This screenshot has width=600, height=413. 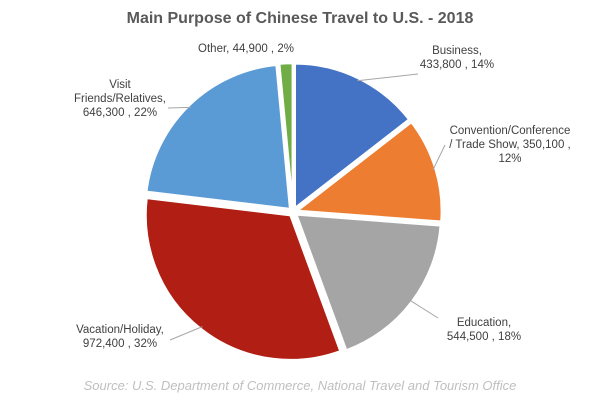 I want to click on slice-label-education: Education, 544,500 , 18%, so click(x=484, y=330).